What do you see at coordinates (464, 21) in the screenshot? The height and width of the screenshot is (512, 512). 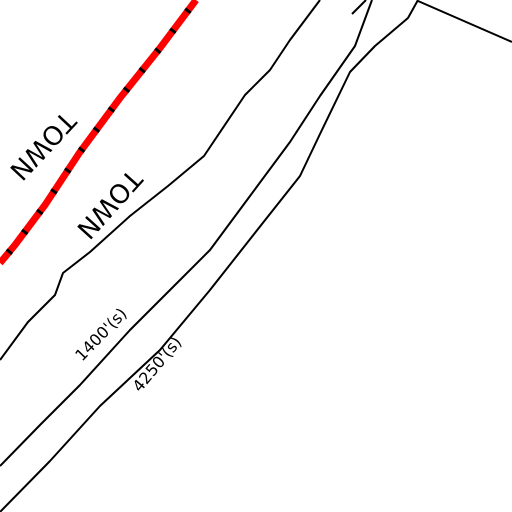 I see `parcel-line` at bounding box center [464, 21].